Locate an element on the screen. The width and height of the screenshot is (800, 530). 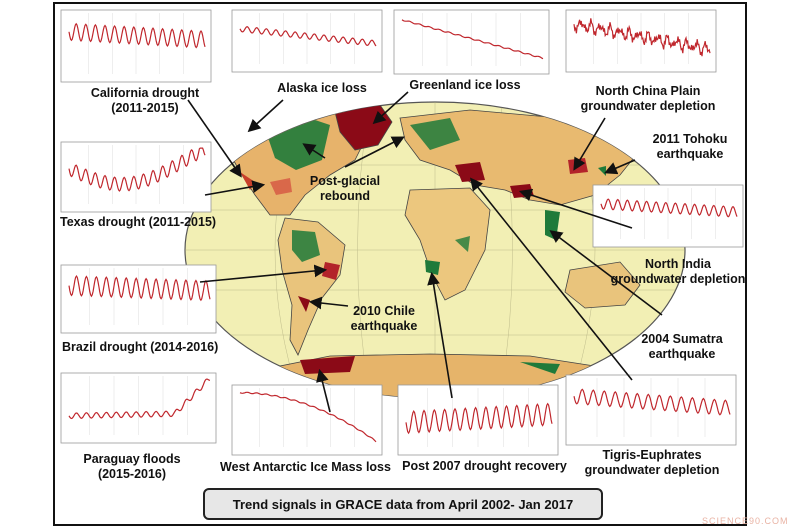
label-post-glacial: Post-glacial rebound is located at coordinates (345, 188).